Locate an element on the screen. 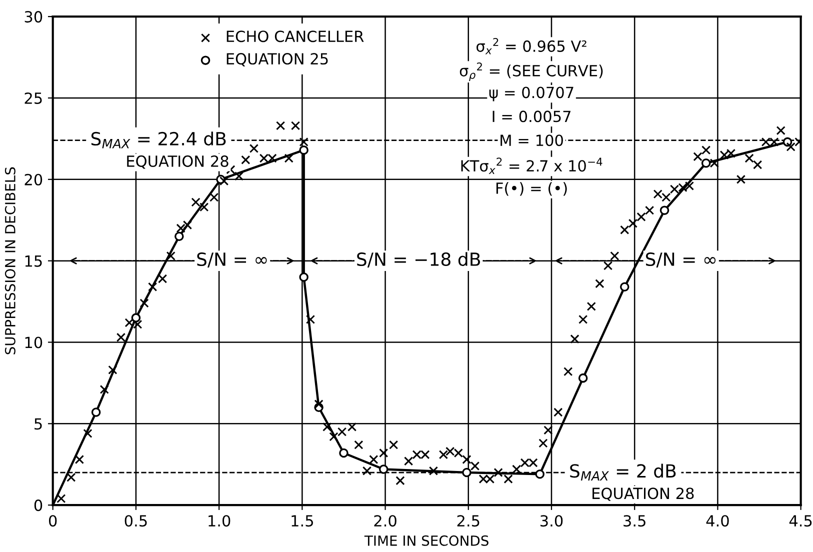 This screenshot has height=552, width=813. x-tick-label: 4.5 is located at coordinates (800, 521).